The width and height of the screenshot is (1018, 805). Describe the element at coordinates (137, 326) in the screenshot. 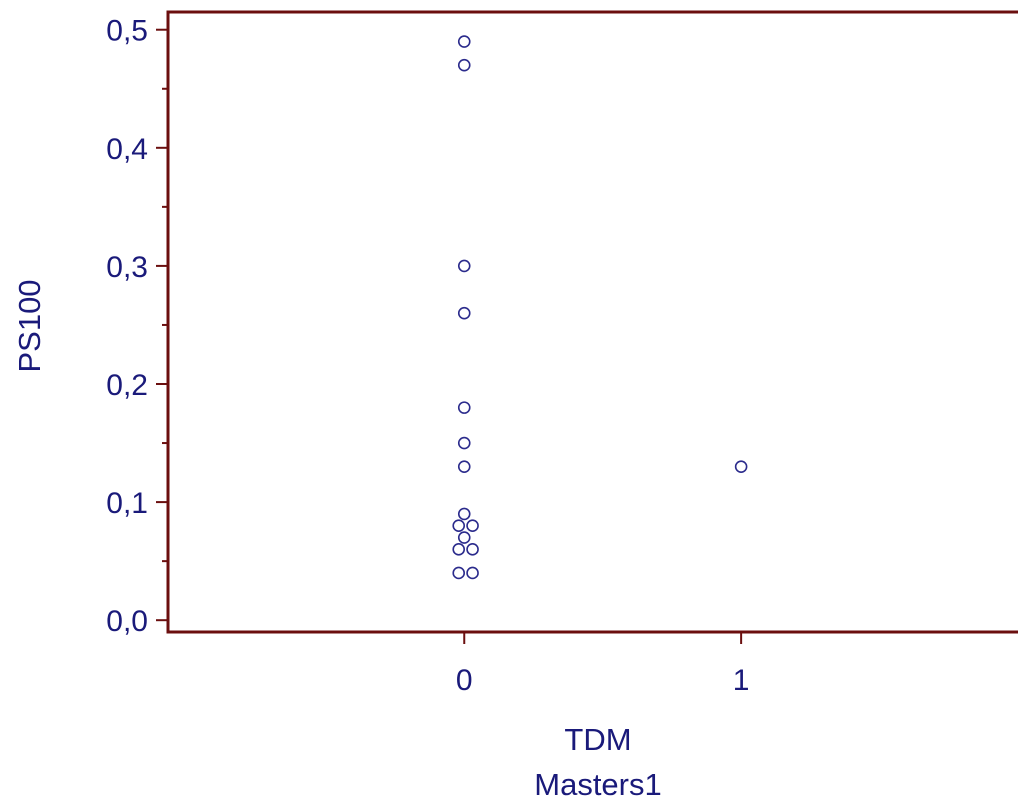

I see `y-axis-ticks: 0,0 0,1 0,2 0,3 0,4 0,5` at that location.